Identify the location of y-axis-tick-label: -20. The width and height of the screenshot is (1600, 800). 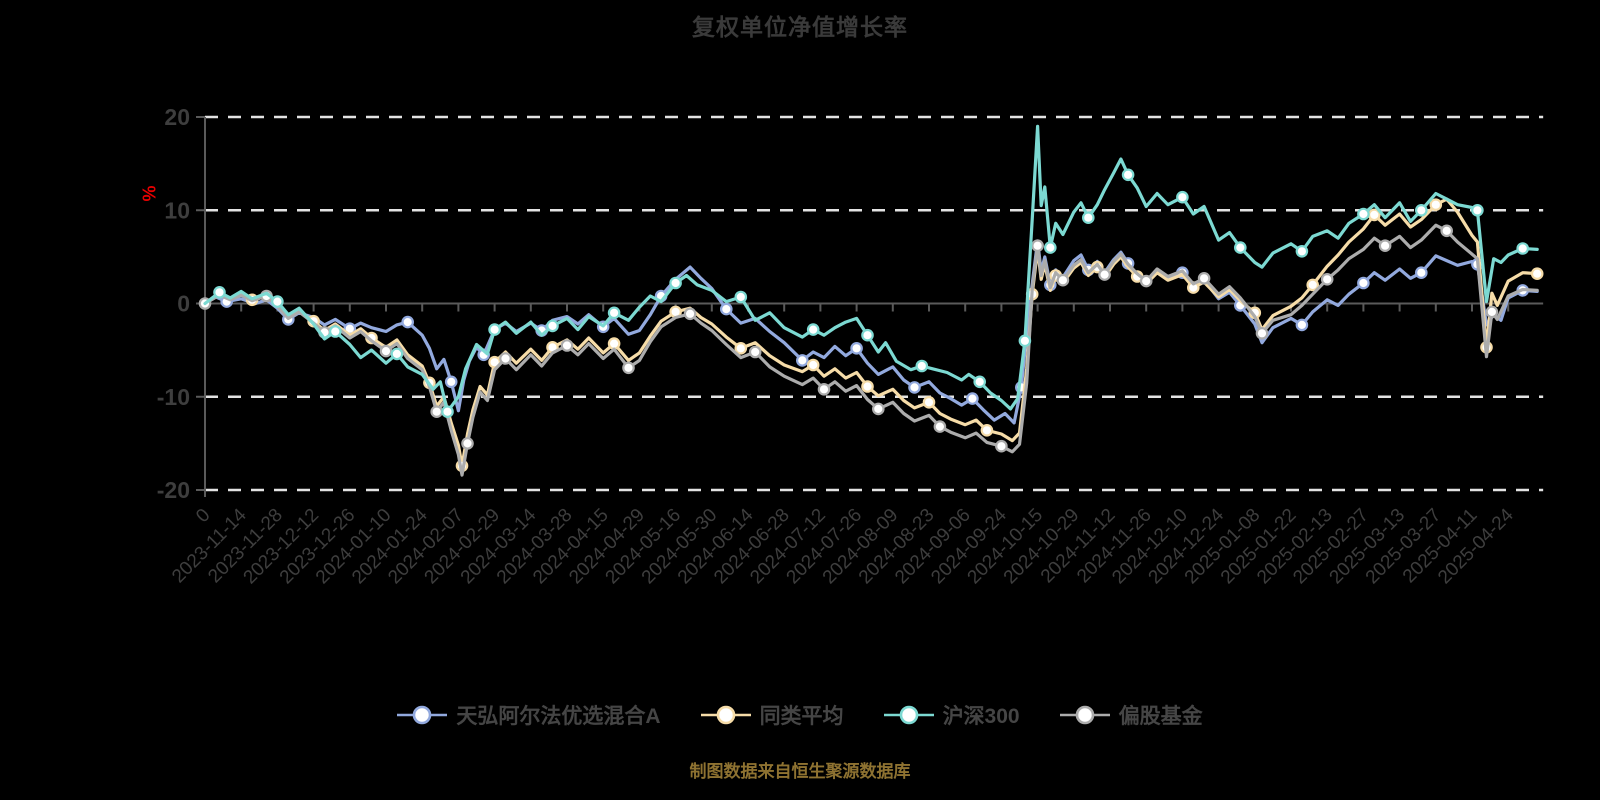
(173, 490).